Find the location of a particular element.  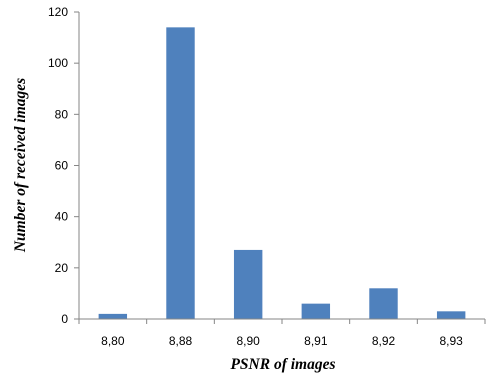

x-tick-label: 8,92 is located at coordinates (384, 341).